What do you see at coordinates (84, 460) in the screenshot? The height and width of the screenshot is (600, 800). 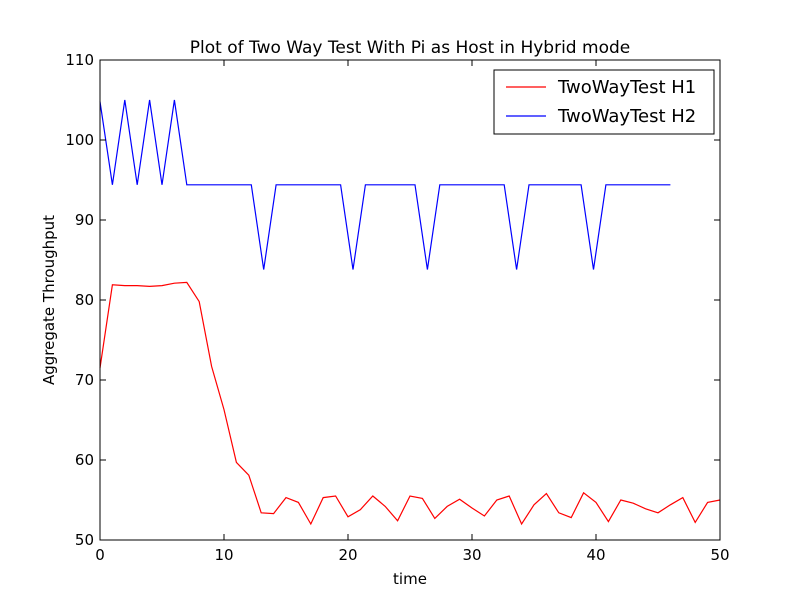 I see `y-tick-label: 60` at bounding box center [84, 460].